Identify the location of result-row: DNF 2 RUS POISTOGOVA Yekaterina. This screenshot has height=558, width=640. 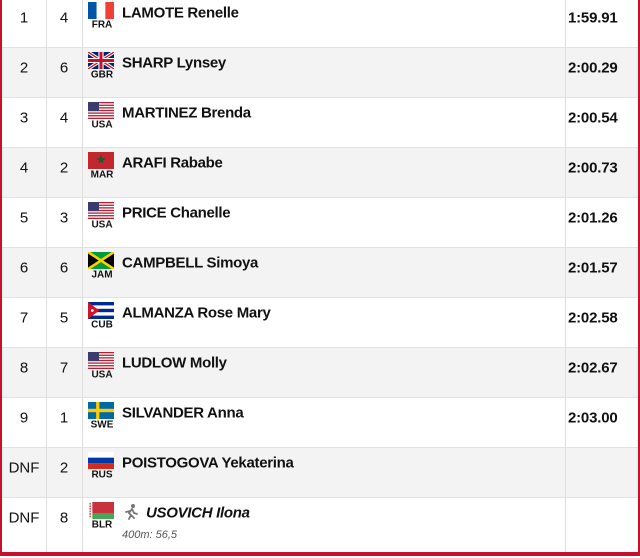
(320, 473).